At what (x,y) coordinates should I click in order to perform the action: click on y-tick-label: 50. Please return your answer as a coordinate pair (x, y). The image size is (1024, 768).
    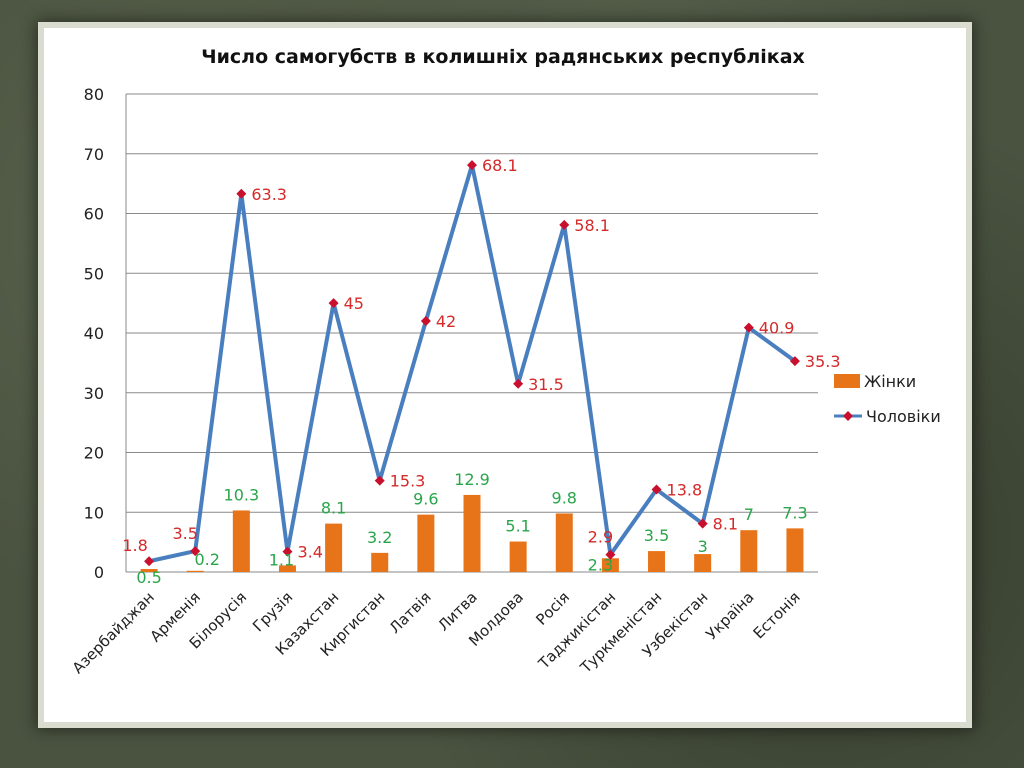
    Looking at the image, I should click on (94, 273).